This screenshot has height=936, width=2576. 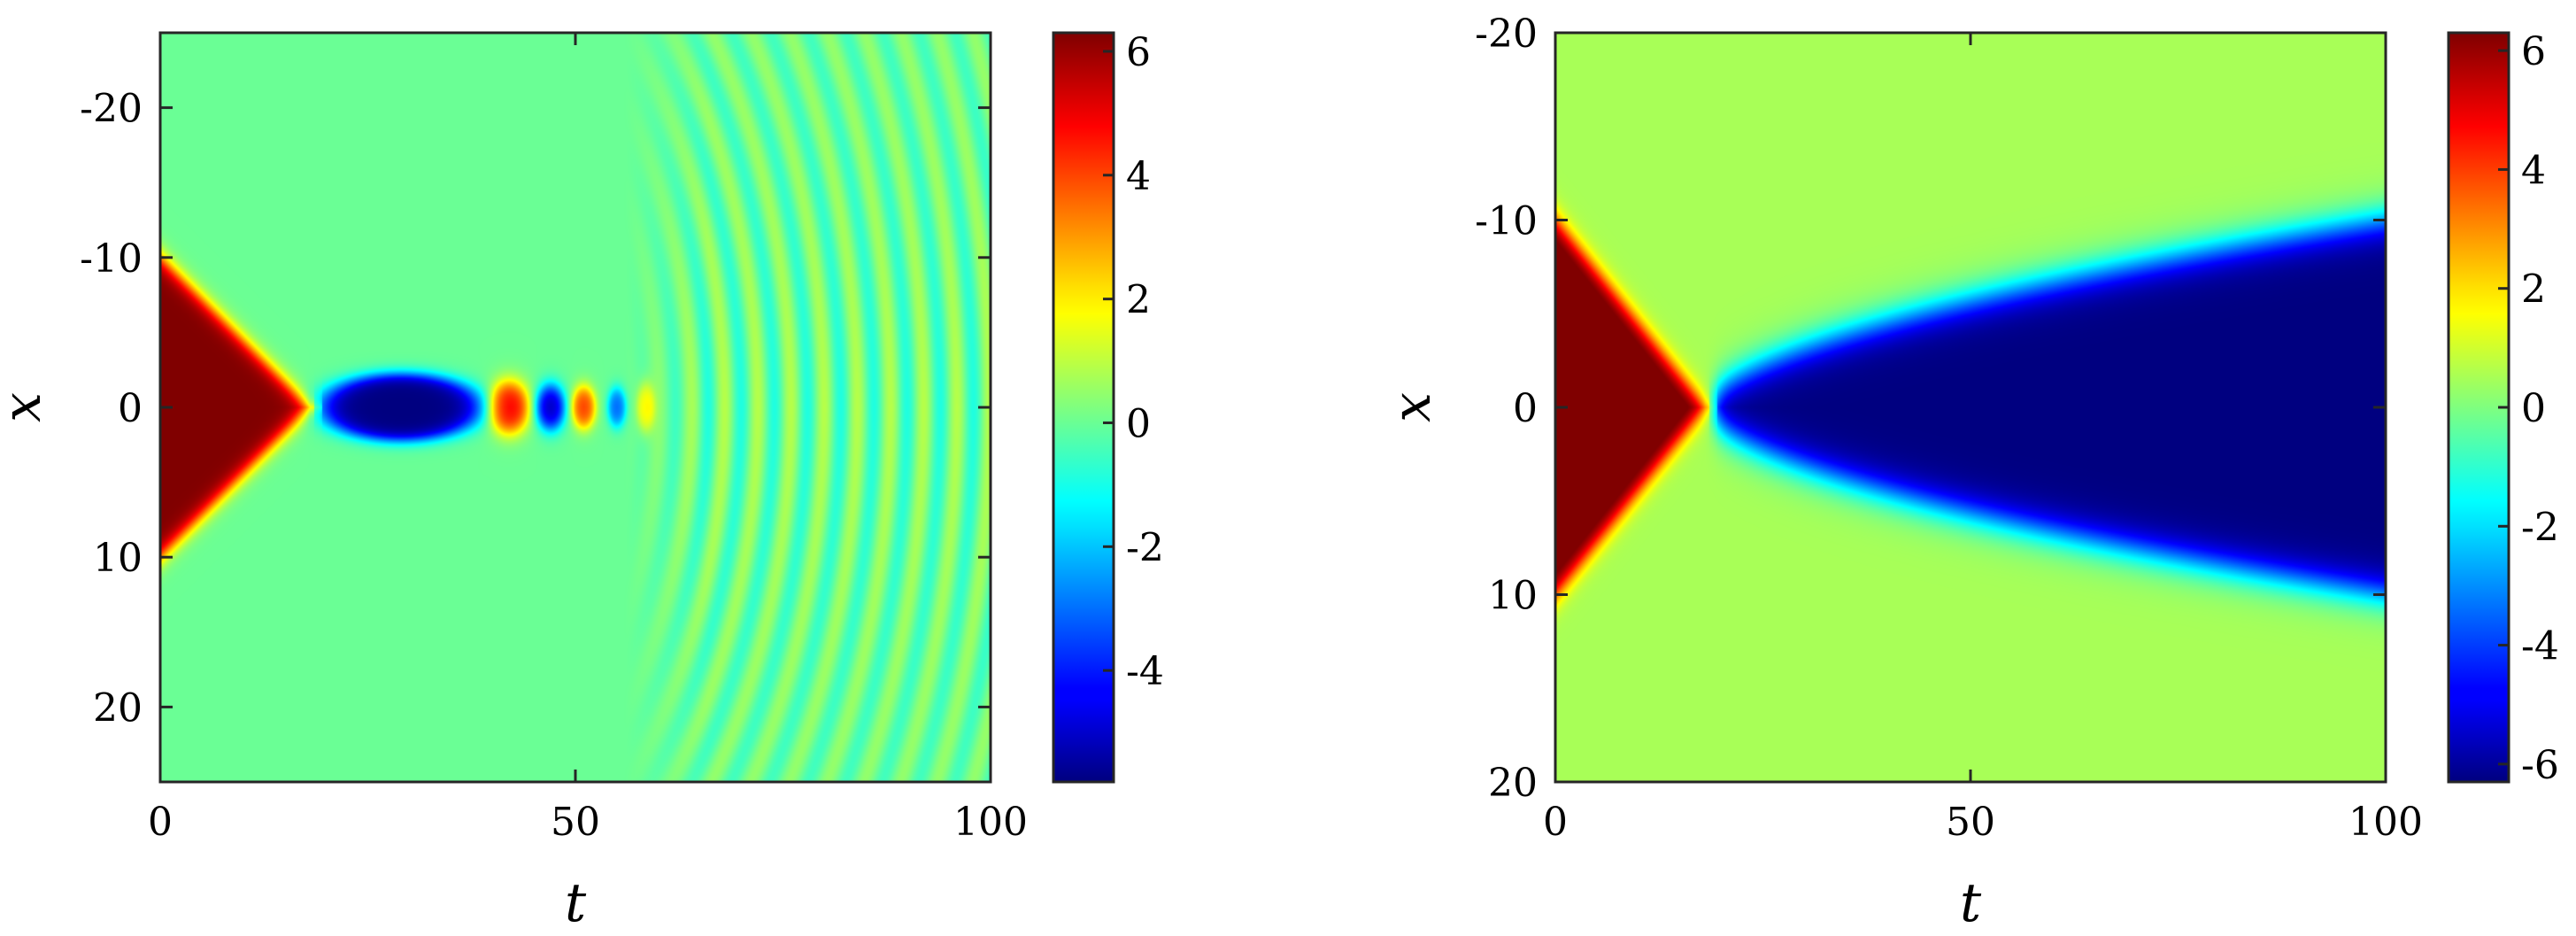 What do you see at coordinates (2540, 765) in the screenshot?
I see `colorbar-tick-label: -6` at bounding box center [2540, 765].